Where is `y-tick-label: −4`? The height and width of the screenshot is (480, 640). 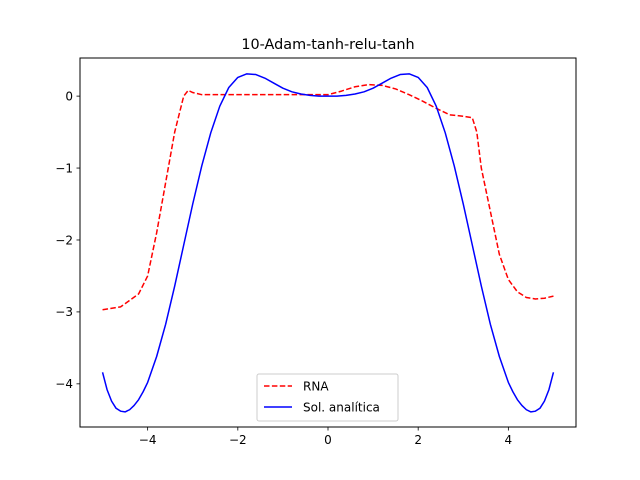
y-tick-label: −4 is located at coordinates (64, 384).